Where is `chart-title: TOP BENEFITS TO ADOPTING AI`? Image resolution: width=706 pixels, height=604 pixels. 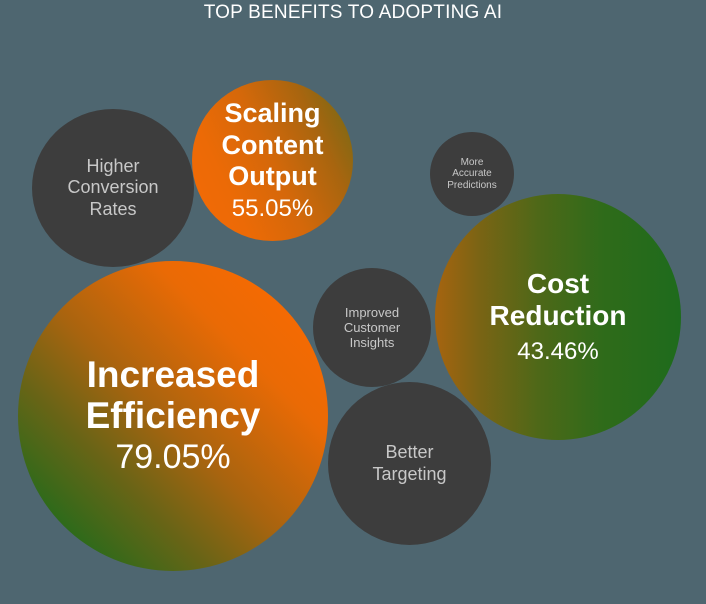 chart-title: TOP BENEFITS TO ADOPTING AI is located at coordinates (353, 12).